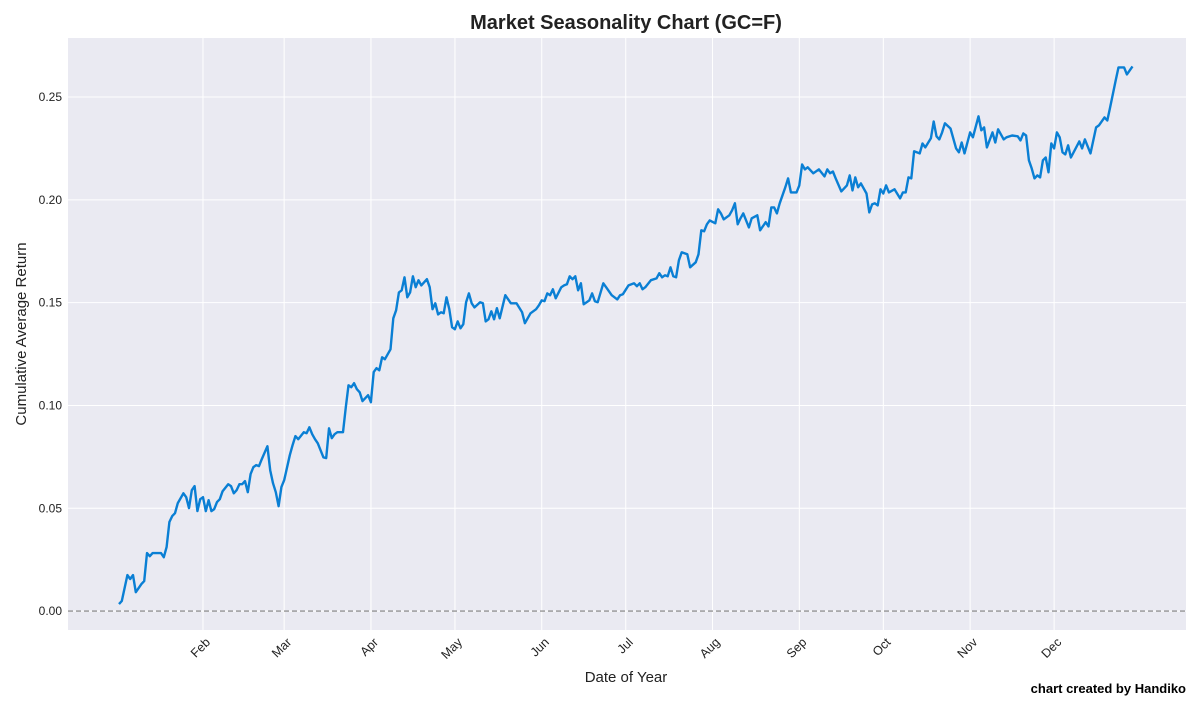 The image size is (1200, 705). Describe the element at coordinates (1108, 688) in the screenshot. I see `chart-footnote: chart created by Handiko` at that location.